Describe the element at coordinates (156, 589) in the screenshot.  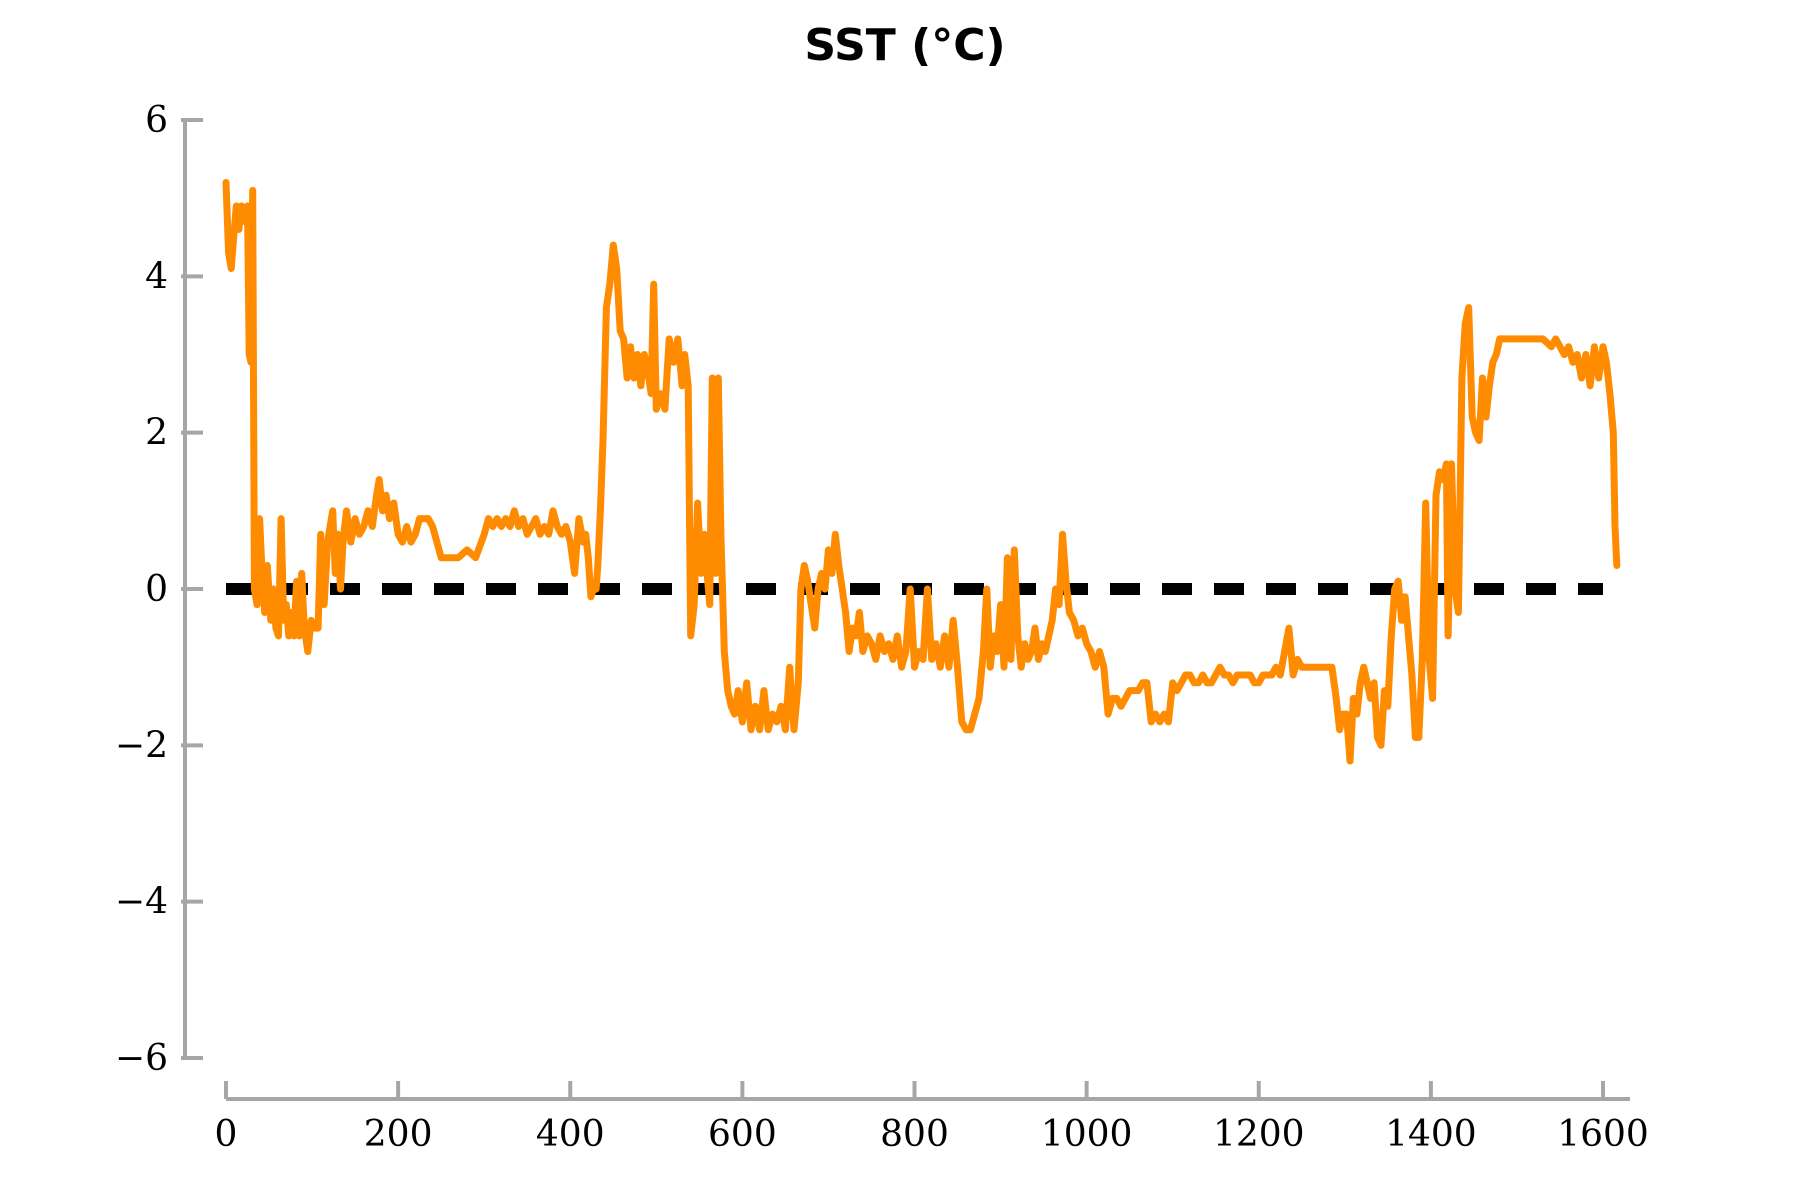
I see `y-tick-label: 0` at that location.